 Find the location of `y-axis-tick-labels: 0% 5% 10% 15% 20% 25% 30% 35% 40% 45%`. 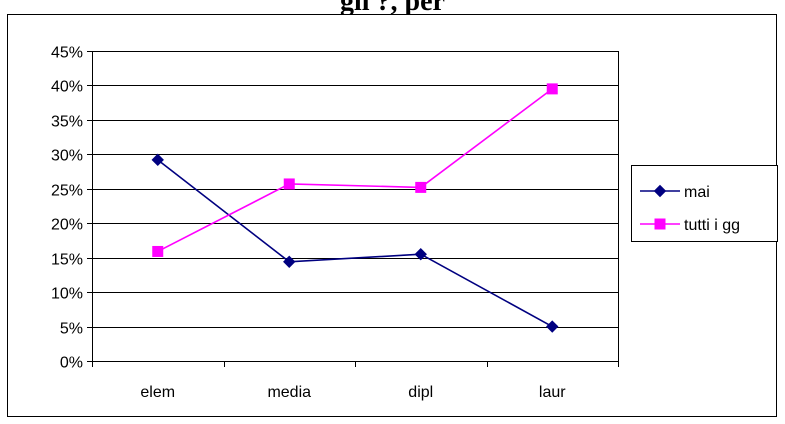

y-axis-tick-labels: 0% 5% 10% 15% 20% 25% 30% 35% 40% 45% is located at coordinates (67, 208).